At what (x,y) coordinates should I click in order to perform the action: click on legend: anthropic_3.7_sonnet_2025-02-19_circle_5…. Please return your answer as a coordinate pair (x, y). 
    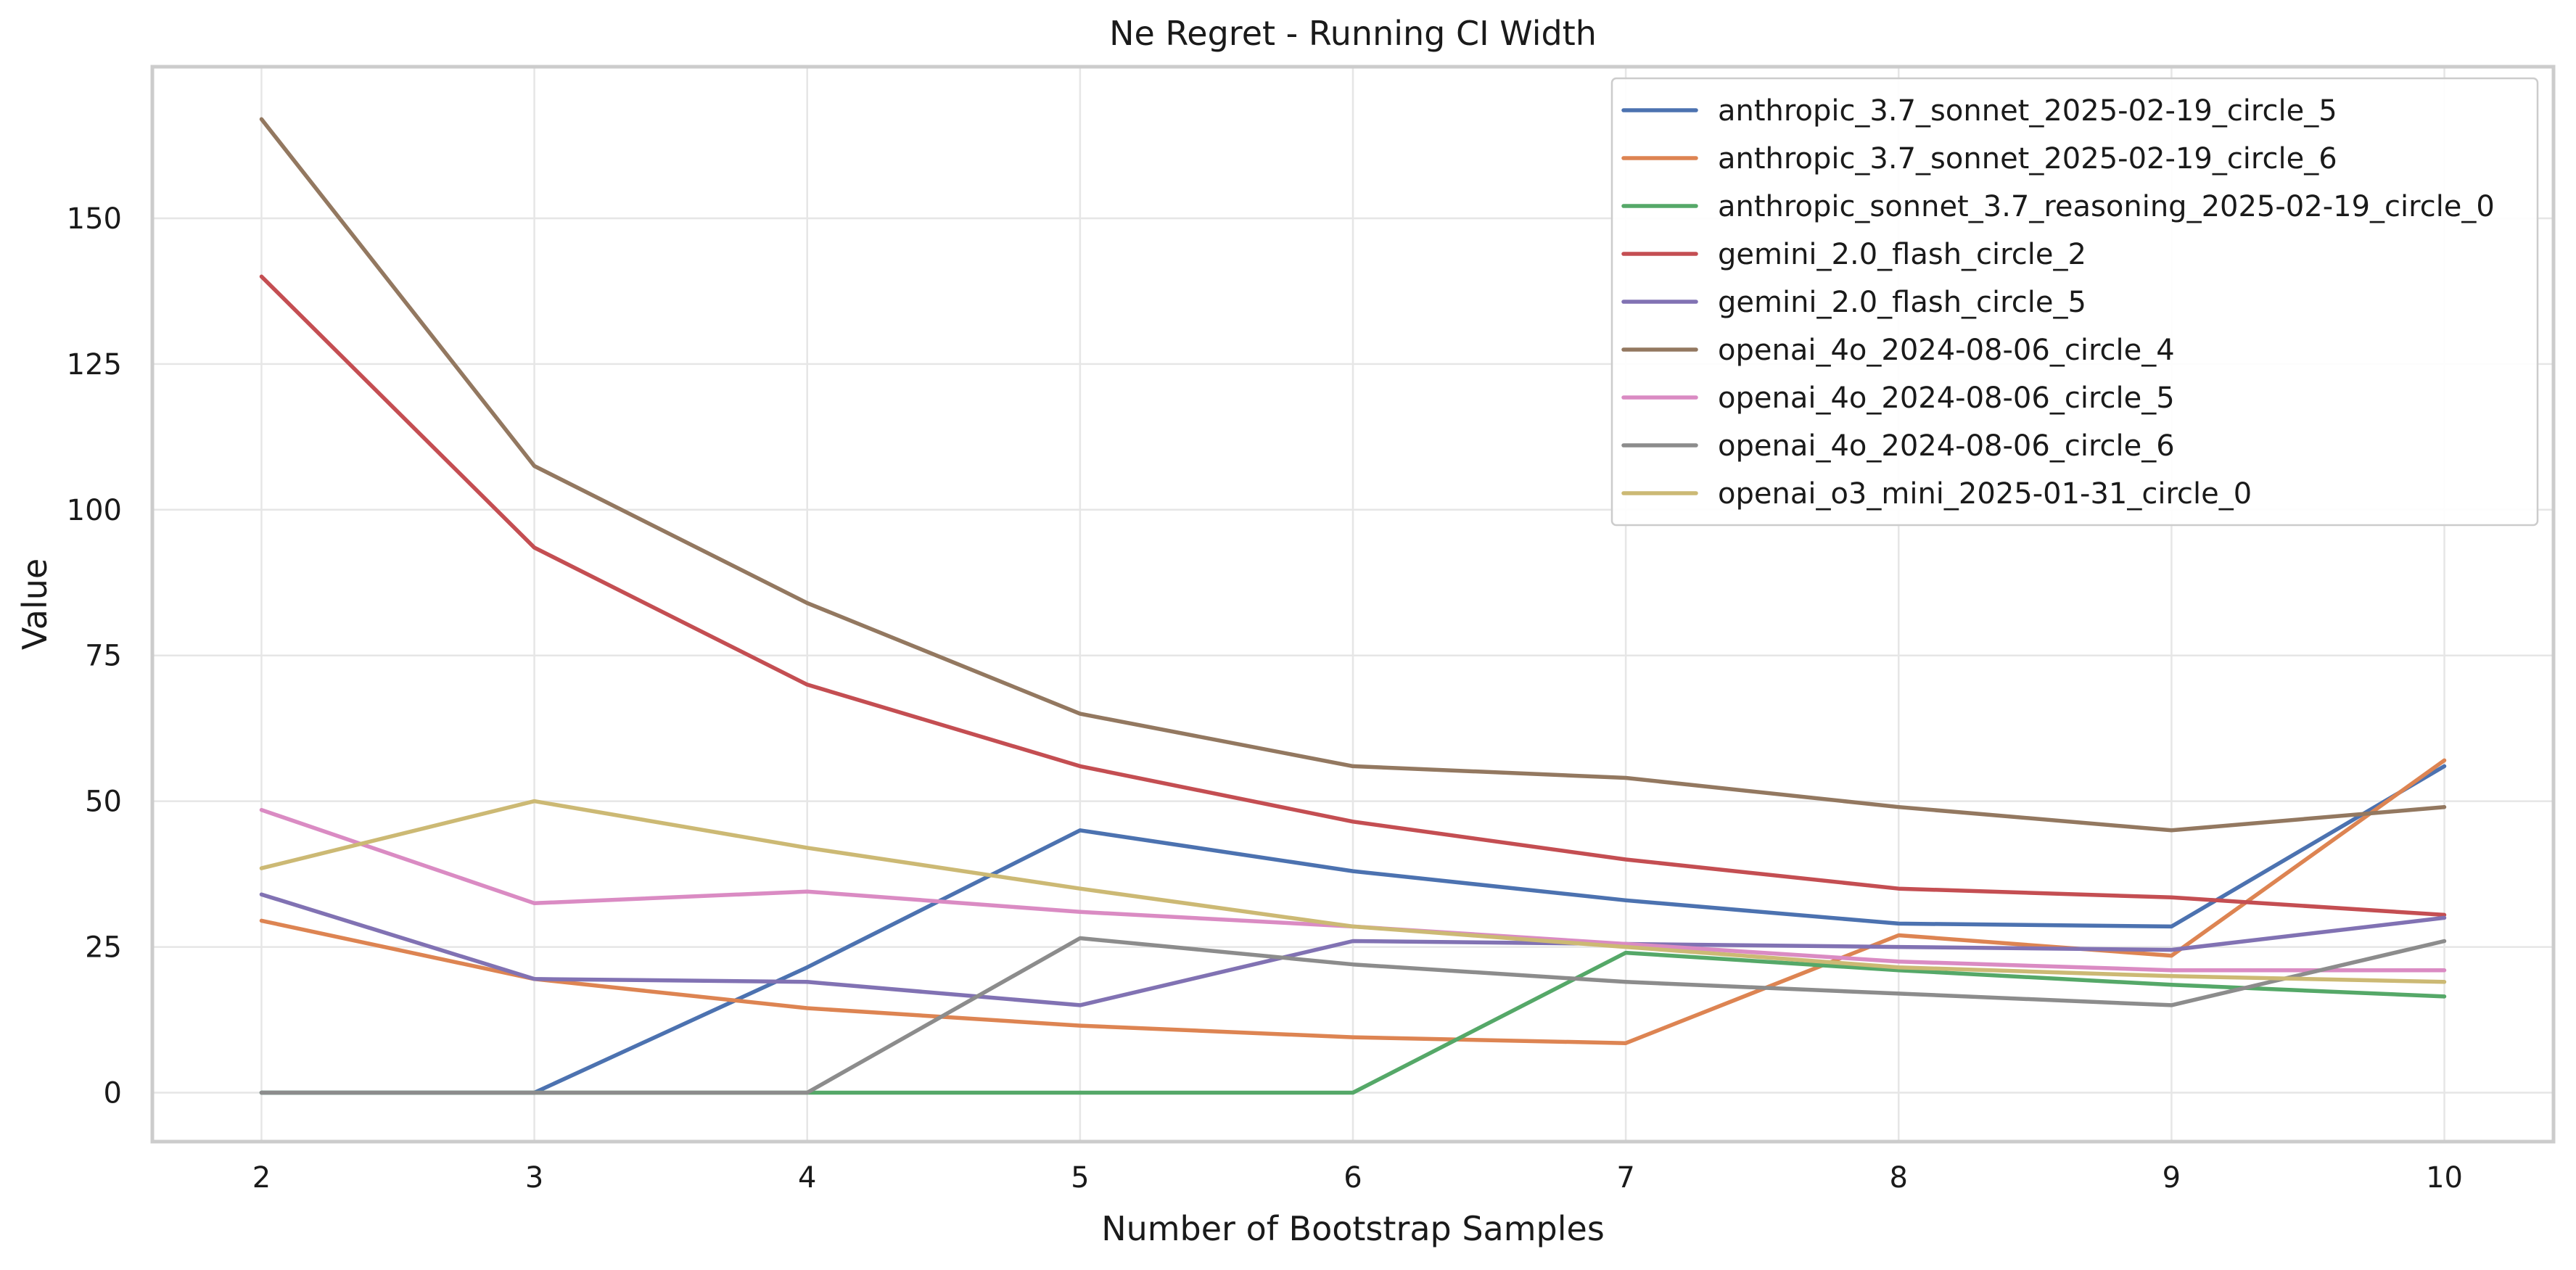
    Looking at the image, I should click on (2074, 302).